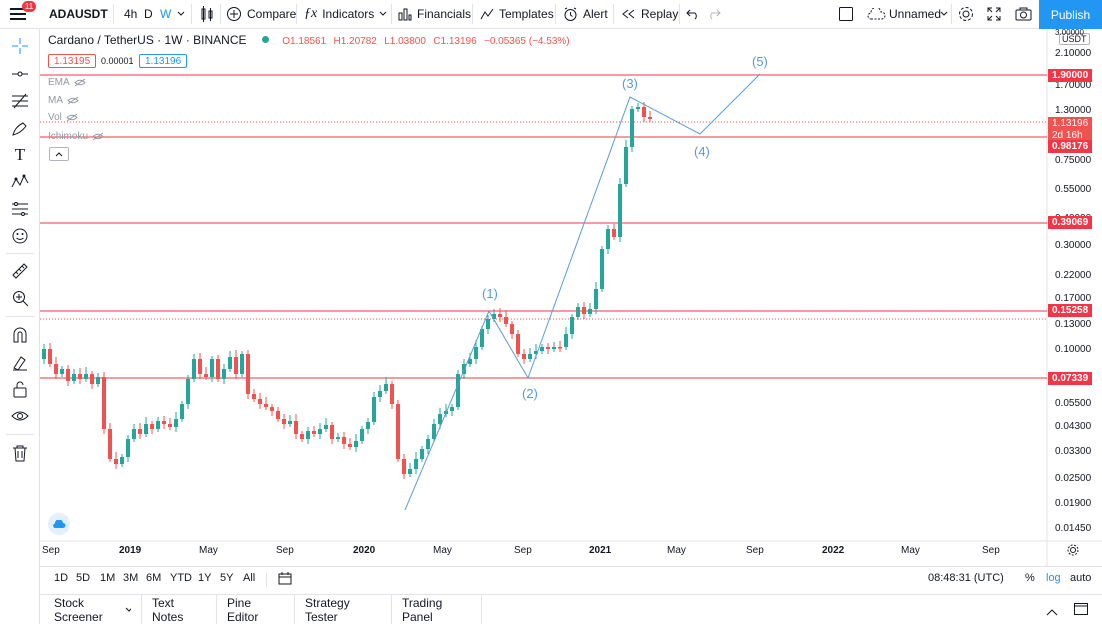 This screenshot has height=624, width=1102. Describe the element at coordinates (1052, 612) in the screenshot. I see `chevron-up-icon` at that location.